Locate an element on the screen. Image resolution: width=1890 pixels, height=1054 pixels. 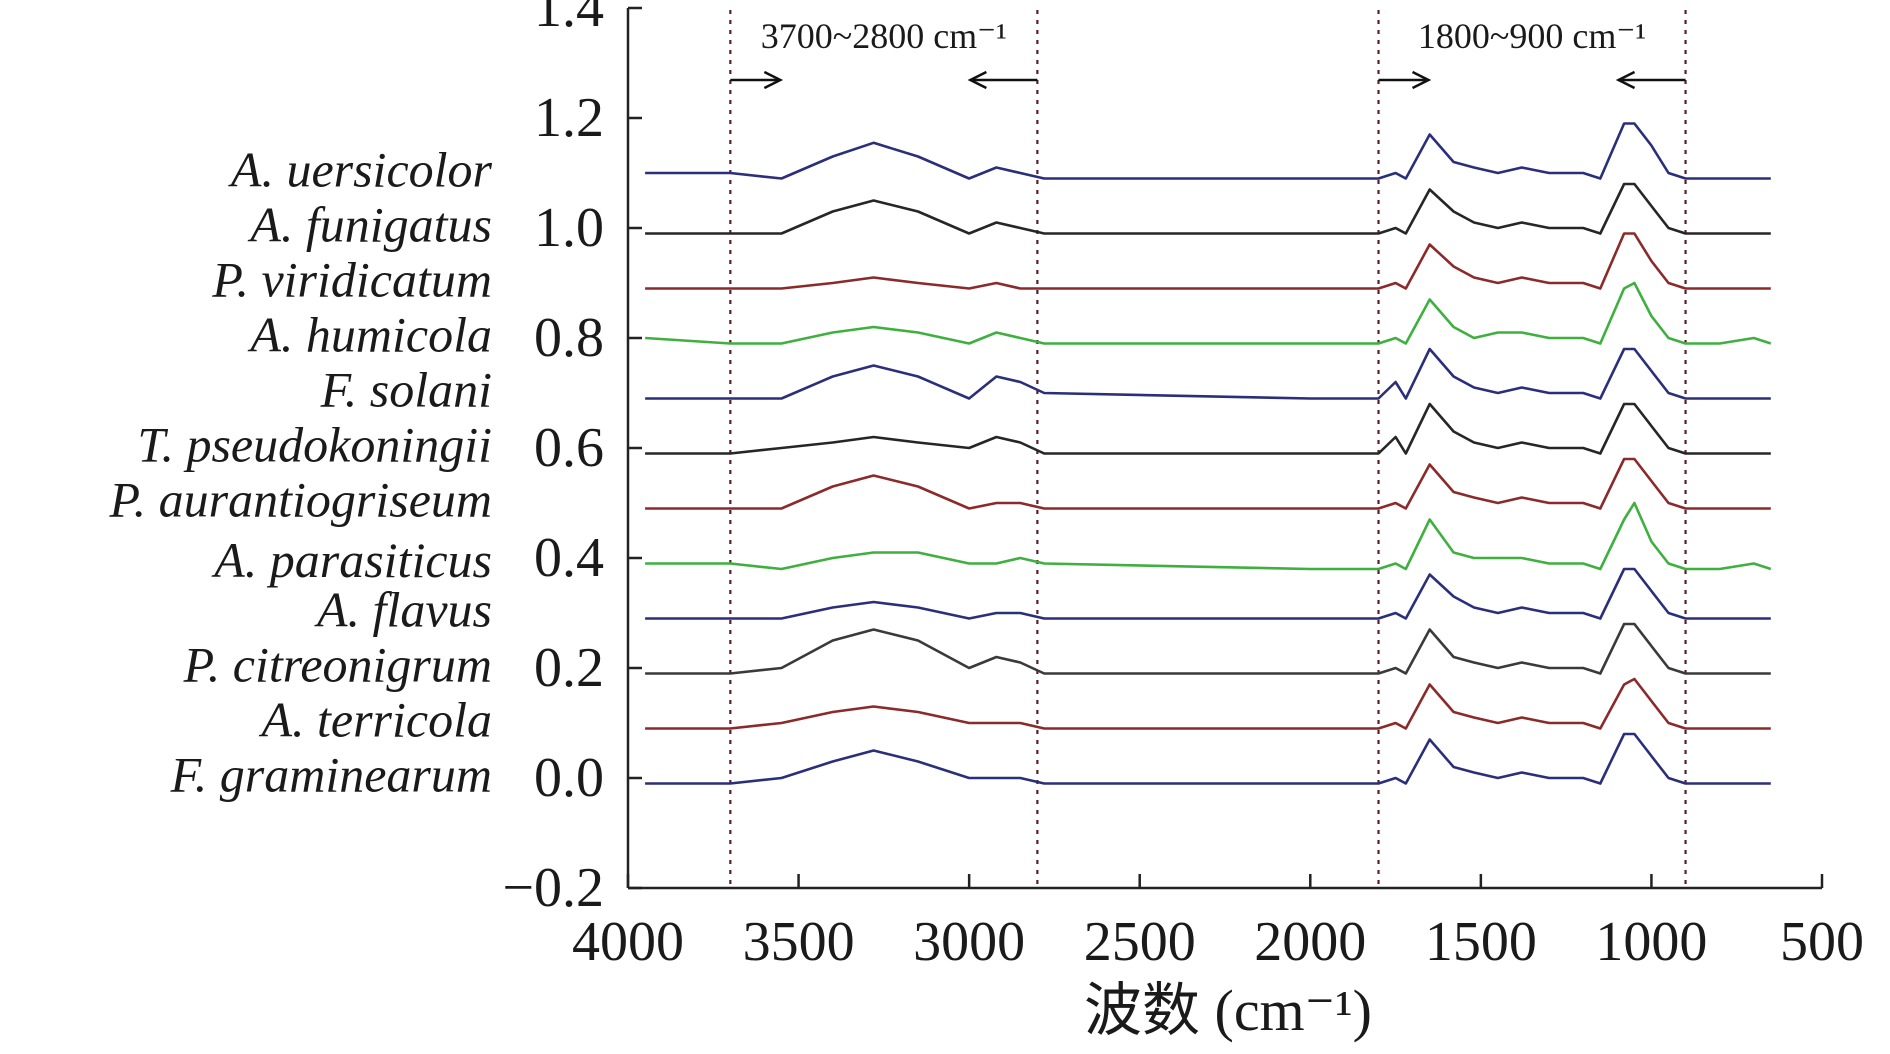
y-tick-label: 0.6 is located at coordinates (569, 448).